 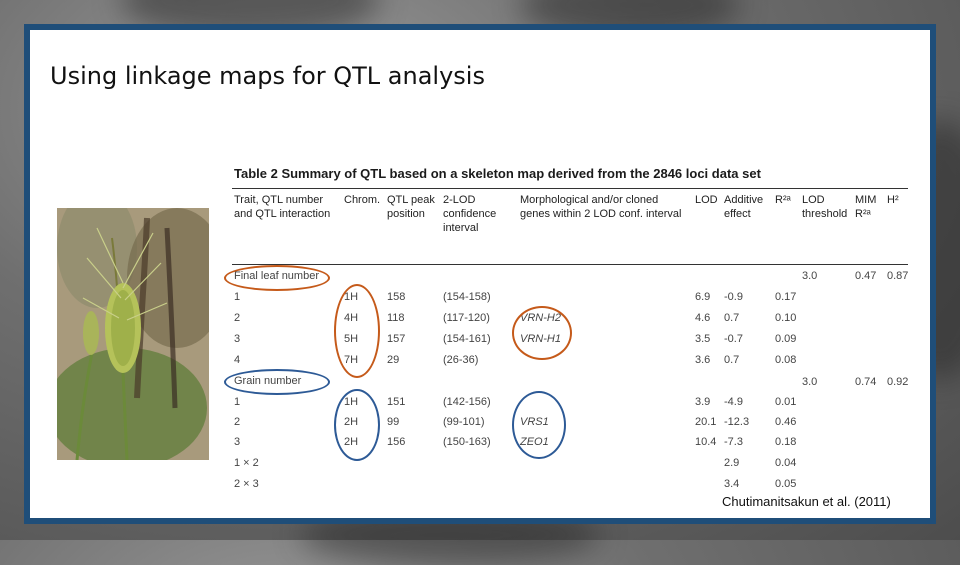 What do you see at coordinates (393, 422) in the screenshot?
I see `cell-peak: 99` at bounding box center [393, 422].